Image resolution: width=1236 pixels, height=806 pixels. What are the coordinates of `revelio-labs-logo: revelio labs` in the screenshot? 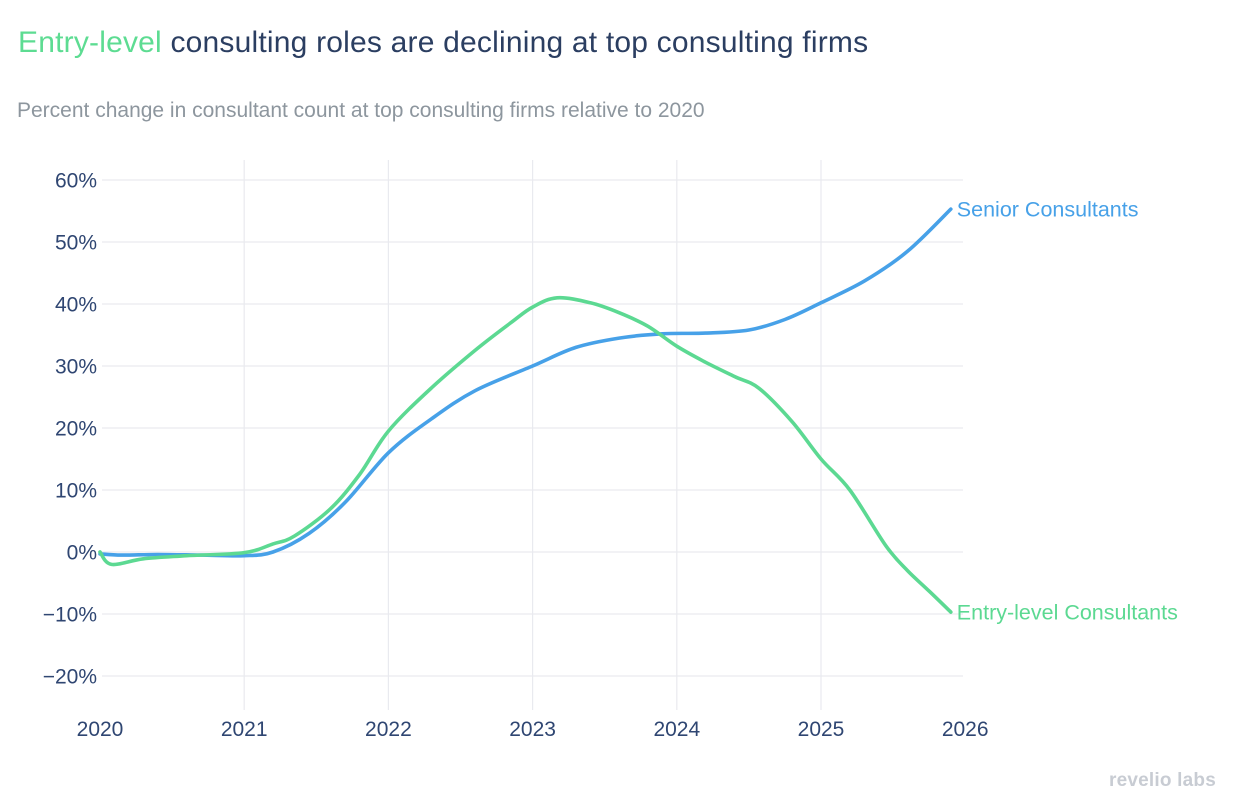 It's located at (1162, 781).